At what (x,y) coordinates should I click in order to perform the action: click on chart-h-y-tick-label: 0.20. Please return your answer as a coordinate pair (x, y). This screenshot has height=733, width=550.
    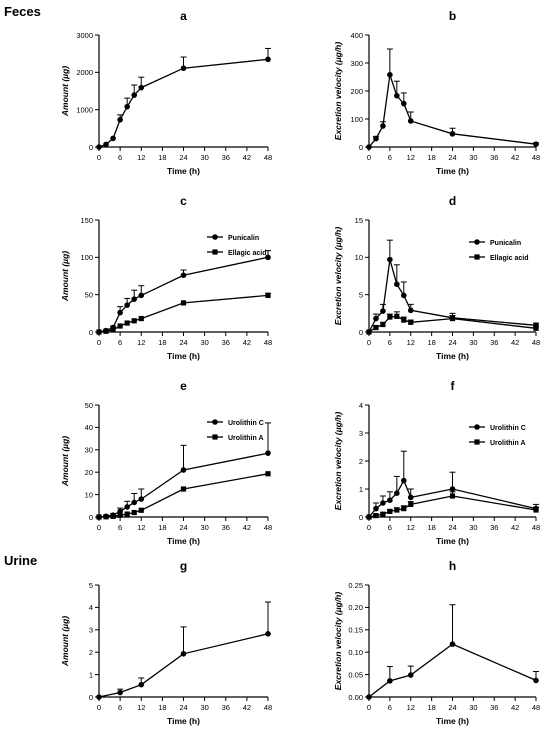
    Looking at the image, I should click on (355, 607).